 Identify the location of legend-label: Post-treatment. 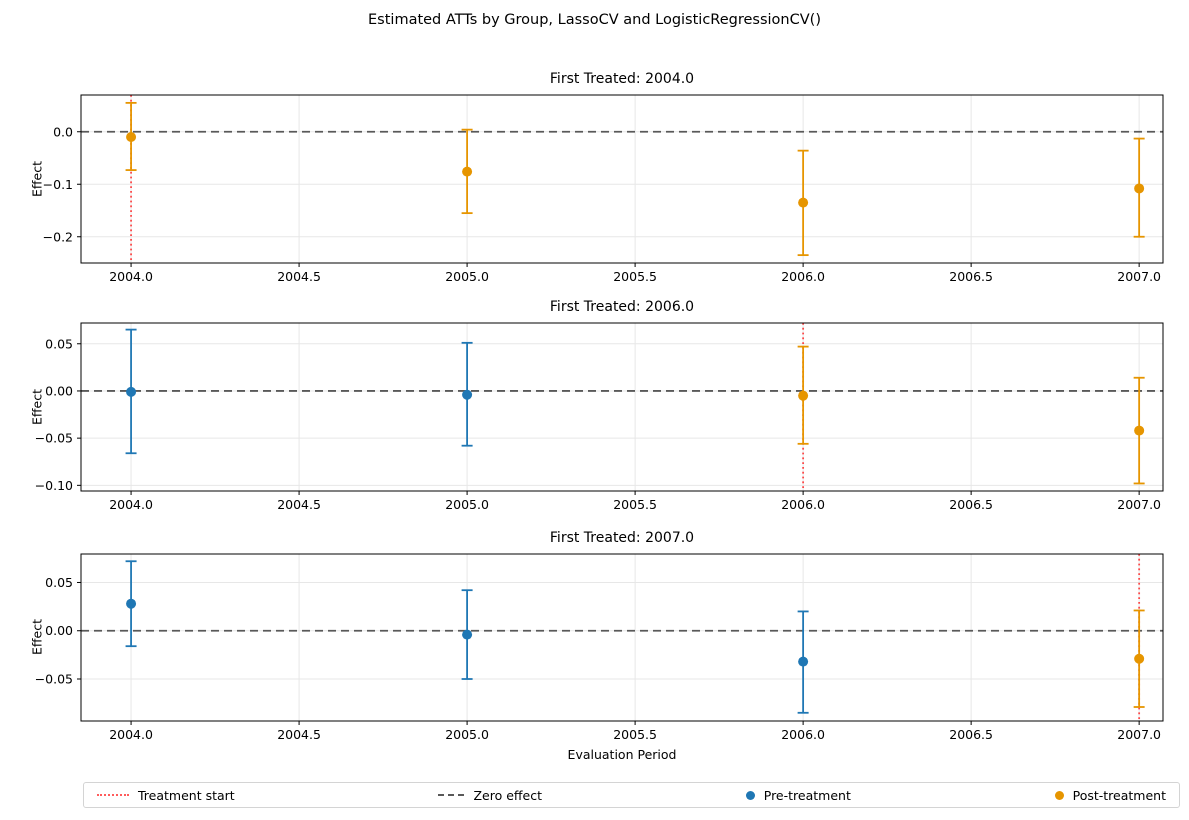
(1119, 795).